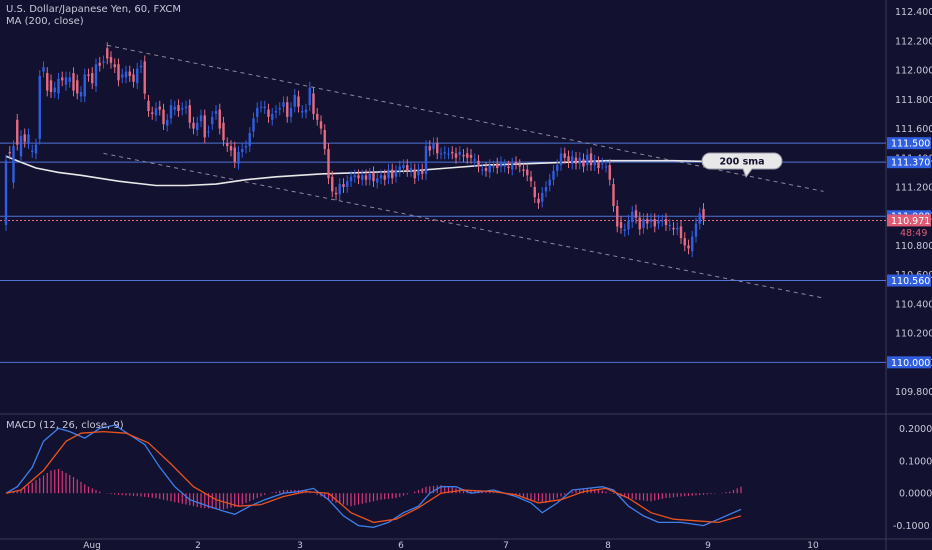  Describe the element at coordinates (913, 12) in the screenshot. I see `price-axis-tick: 112.400` at that location.